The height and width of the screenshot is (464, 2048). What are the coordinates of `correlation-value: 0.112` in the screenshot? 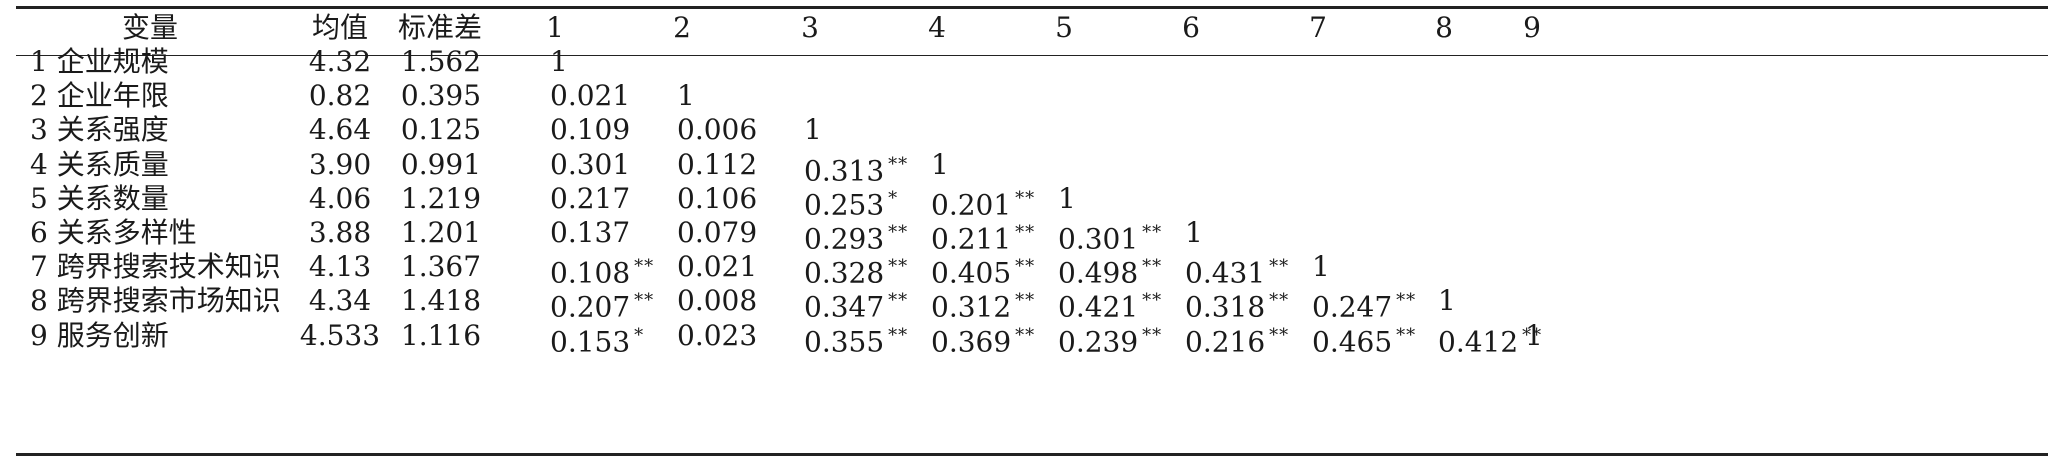 It's located at (717, 164).